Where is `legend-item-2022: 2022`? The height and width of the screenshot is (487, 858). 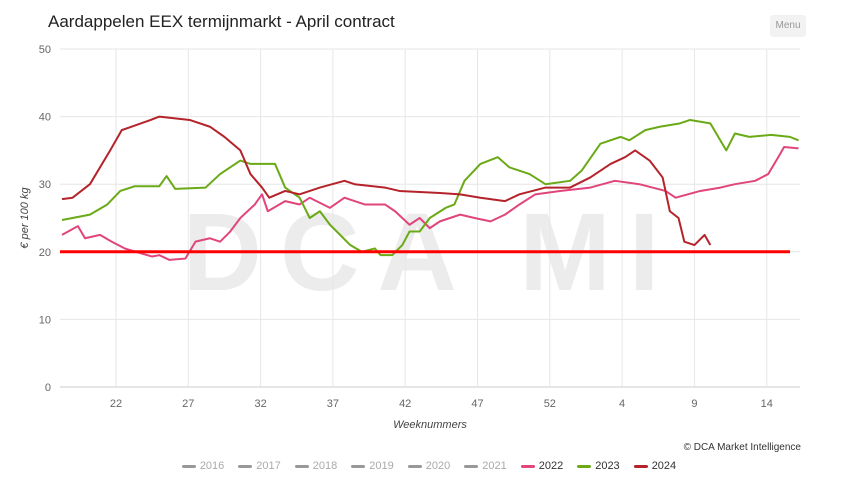
legend-item-2022: 2022 is located at coordinates (542, 466).